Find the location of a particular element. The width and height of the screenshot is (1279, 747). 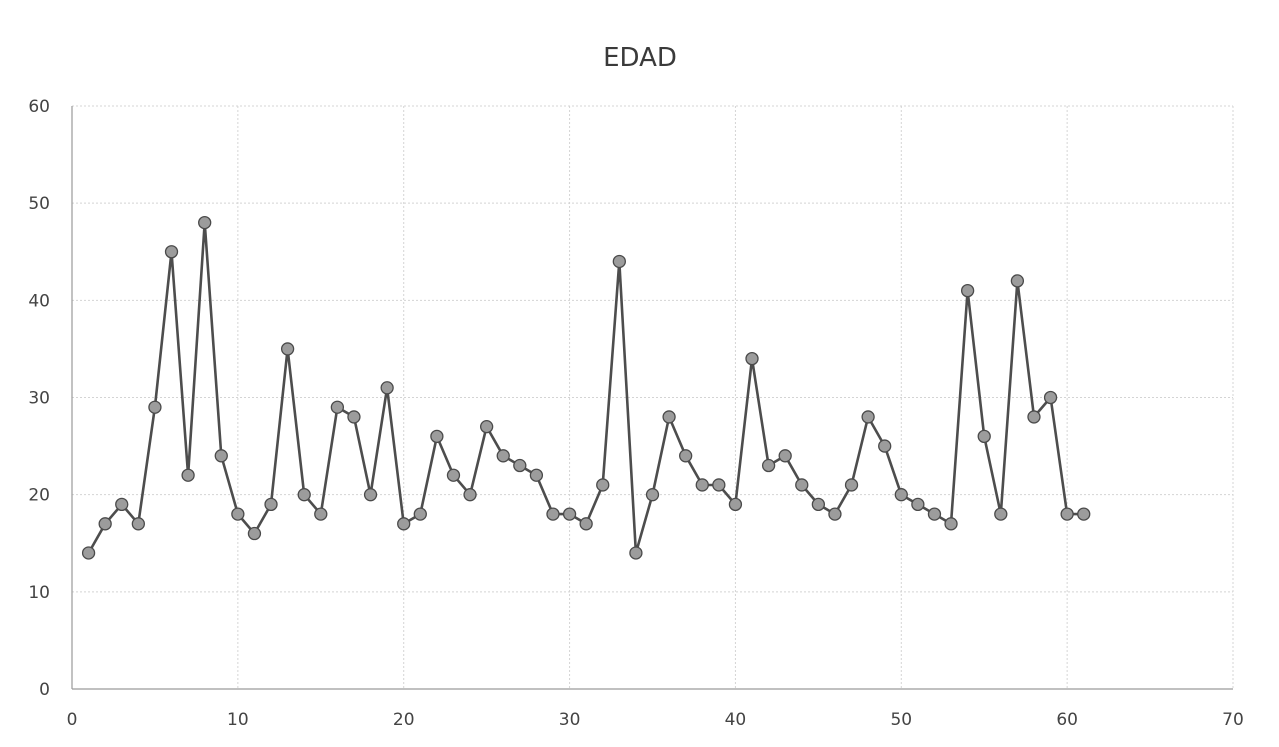

y-tick-label: 0 is located at coordinates (44, 690).